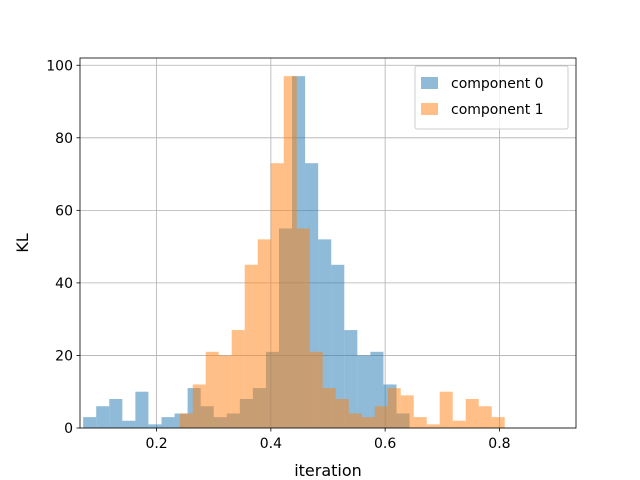  Describe the element at coordinates (156, 444) in the screenshot. I see `x-tick-label: 0.2` at that location.